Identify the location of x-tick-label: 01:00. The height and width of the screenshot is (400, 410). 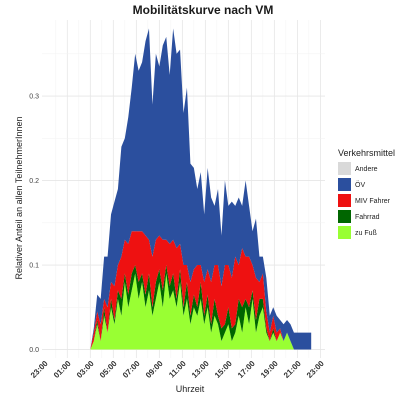
(62, 369).